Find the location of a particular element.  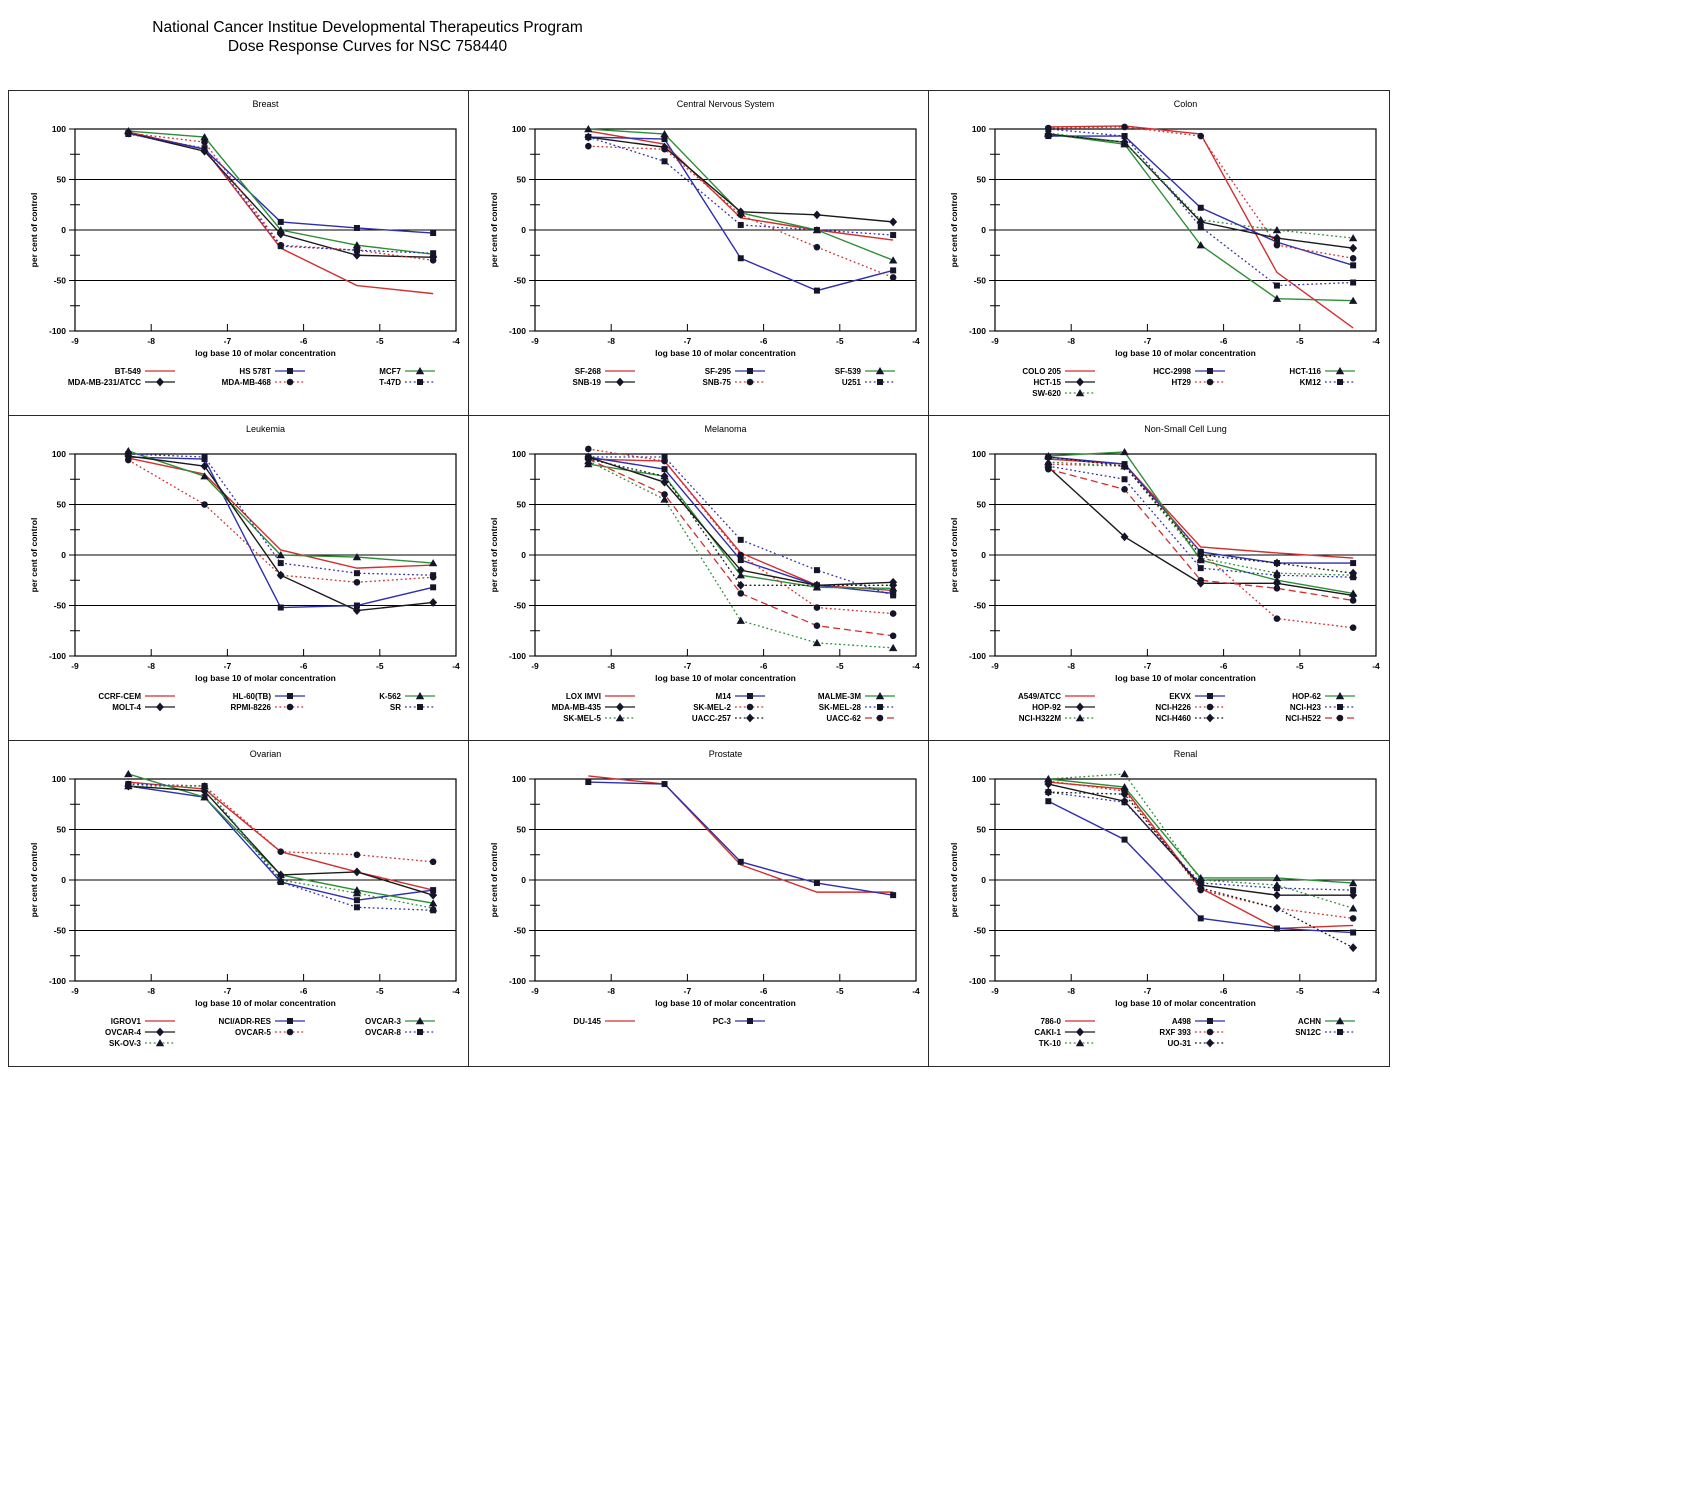

series-marker-sr is located at coordinates (433, 575).